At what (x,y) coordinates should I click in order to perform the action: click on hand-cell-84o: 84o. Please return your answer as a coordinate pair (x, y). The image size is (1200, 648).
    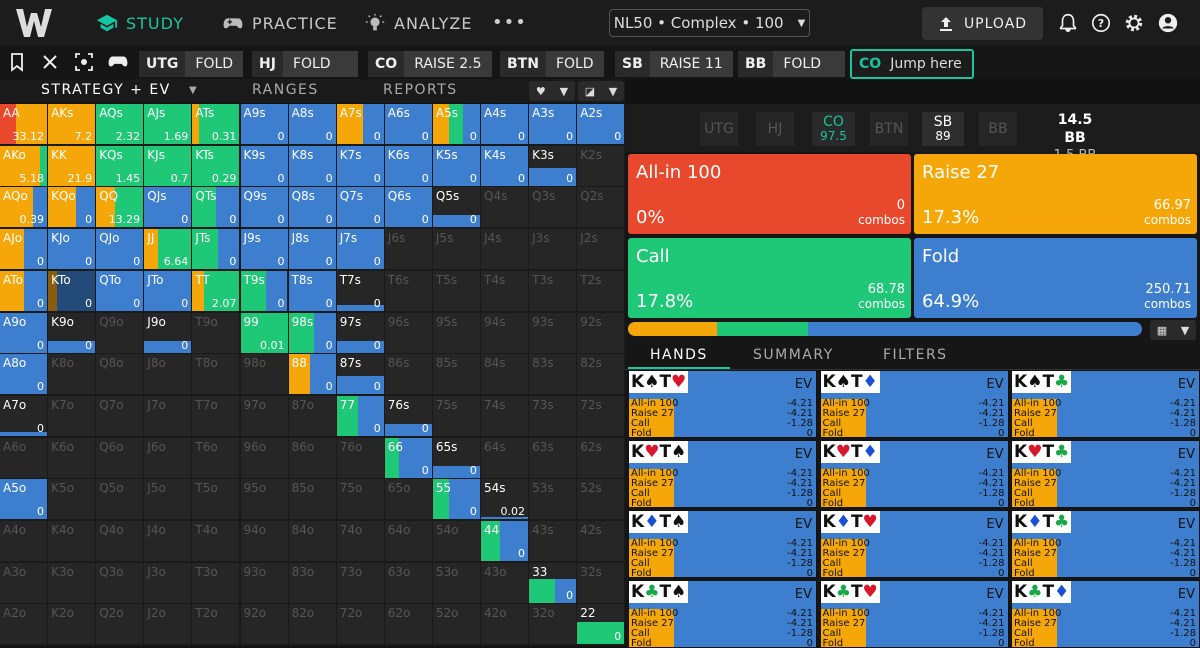
    Looking at the image, I should click on (312, 541).